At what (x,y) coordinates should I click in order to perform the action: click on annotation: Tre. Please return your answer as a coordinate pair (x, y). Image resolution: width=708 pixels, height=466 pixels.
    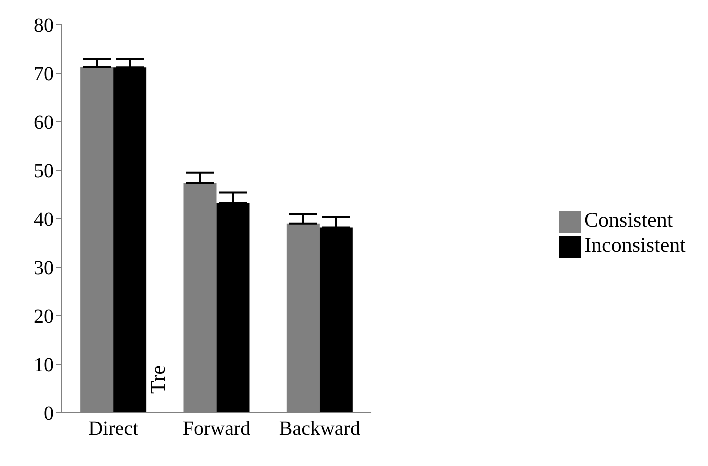
    Looking at the image, I should click on (158, 380).